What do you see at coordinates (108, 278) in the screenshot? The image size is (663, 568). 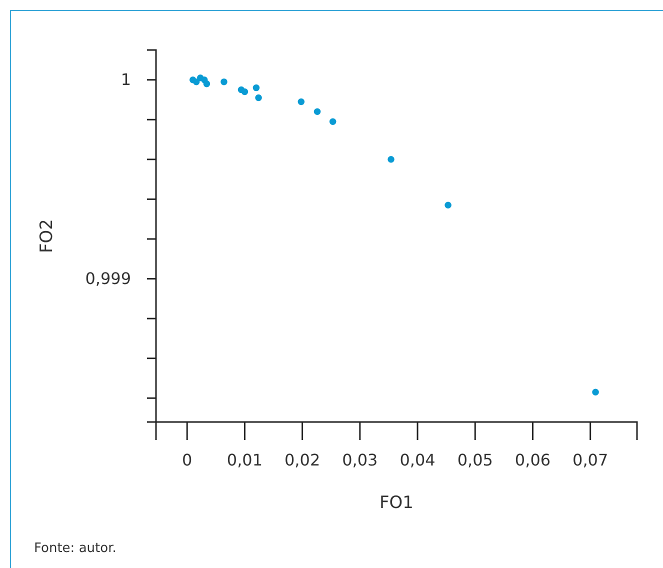 I see `y-tick-label: 0,999` at bounding box center [108, 278].